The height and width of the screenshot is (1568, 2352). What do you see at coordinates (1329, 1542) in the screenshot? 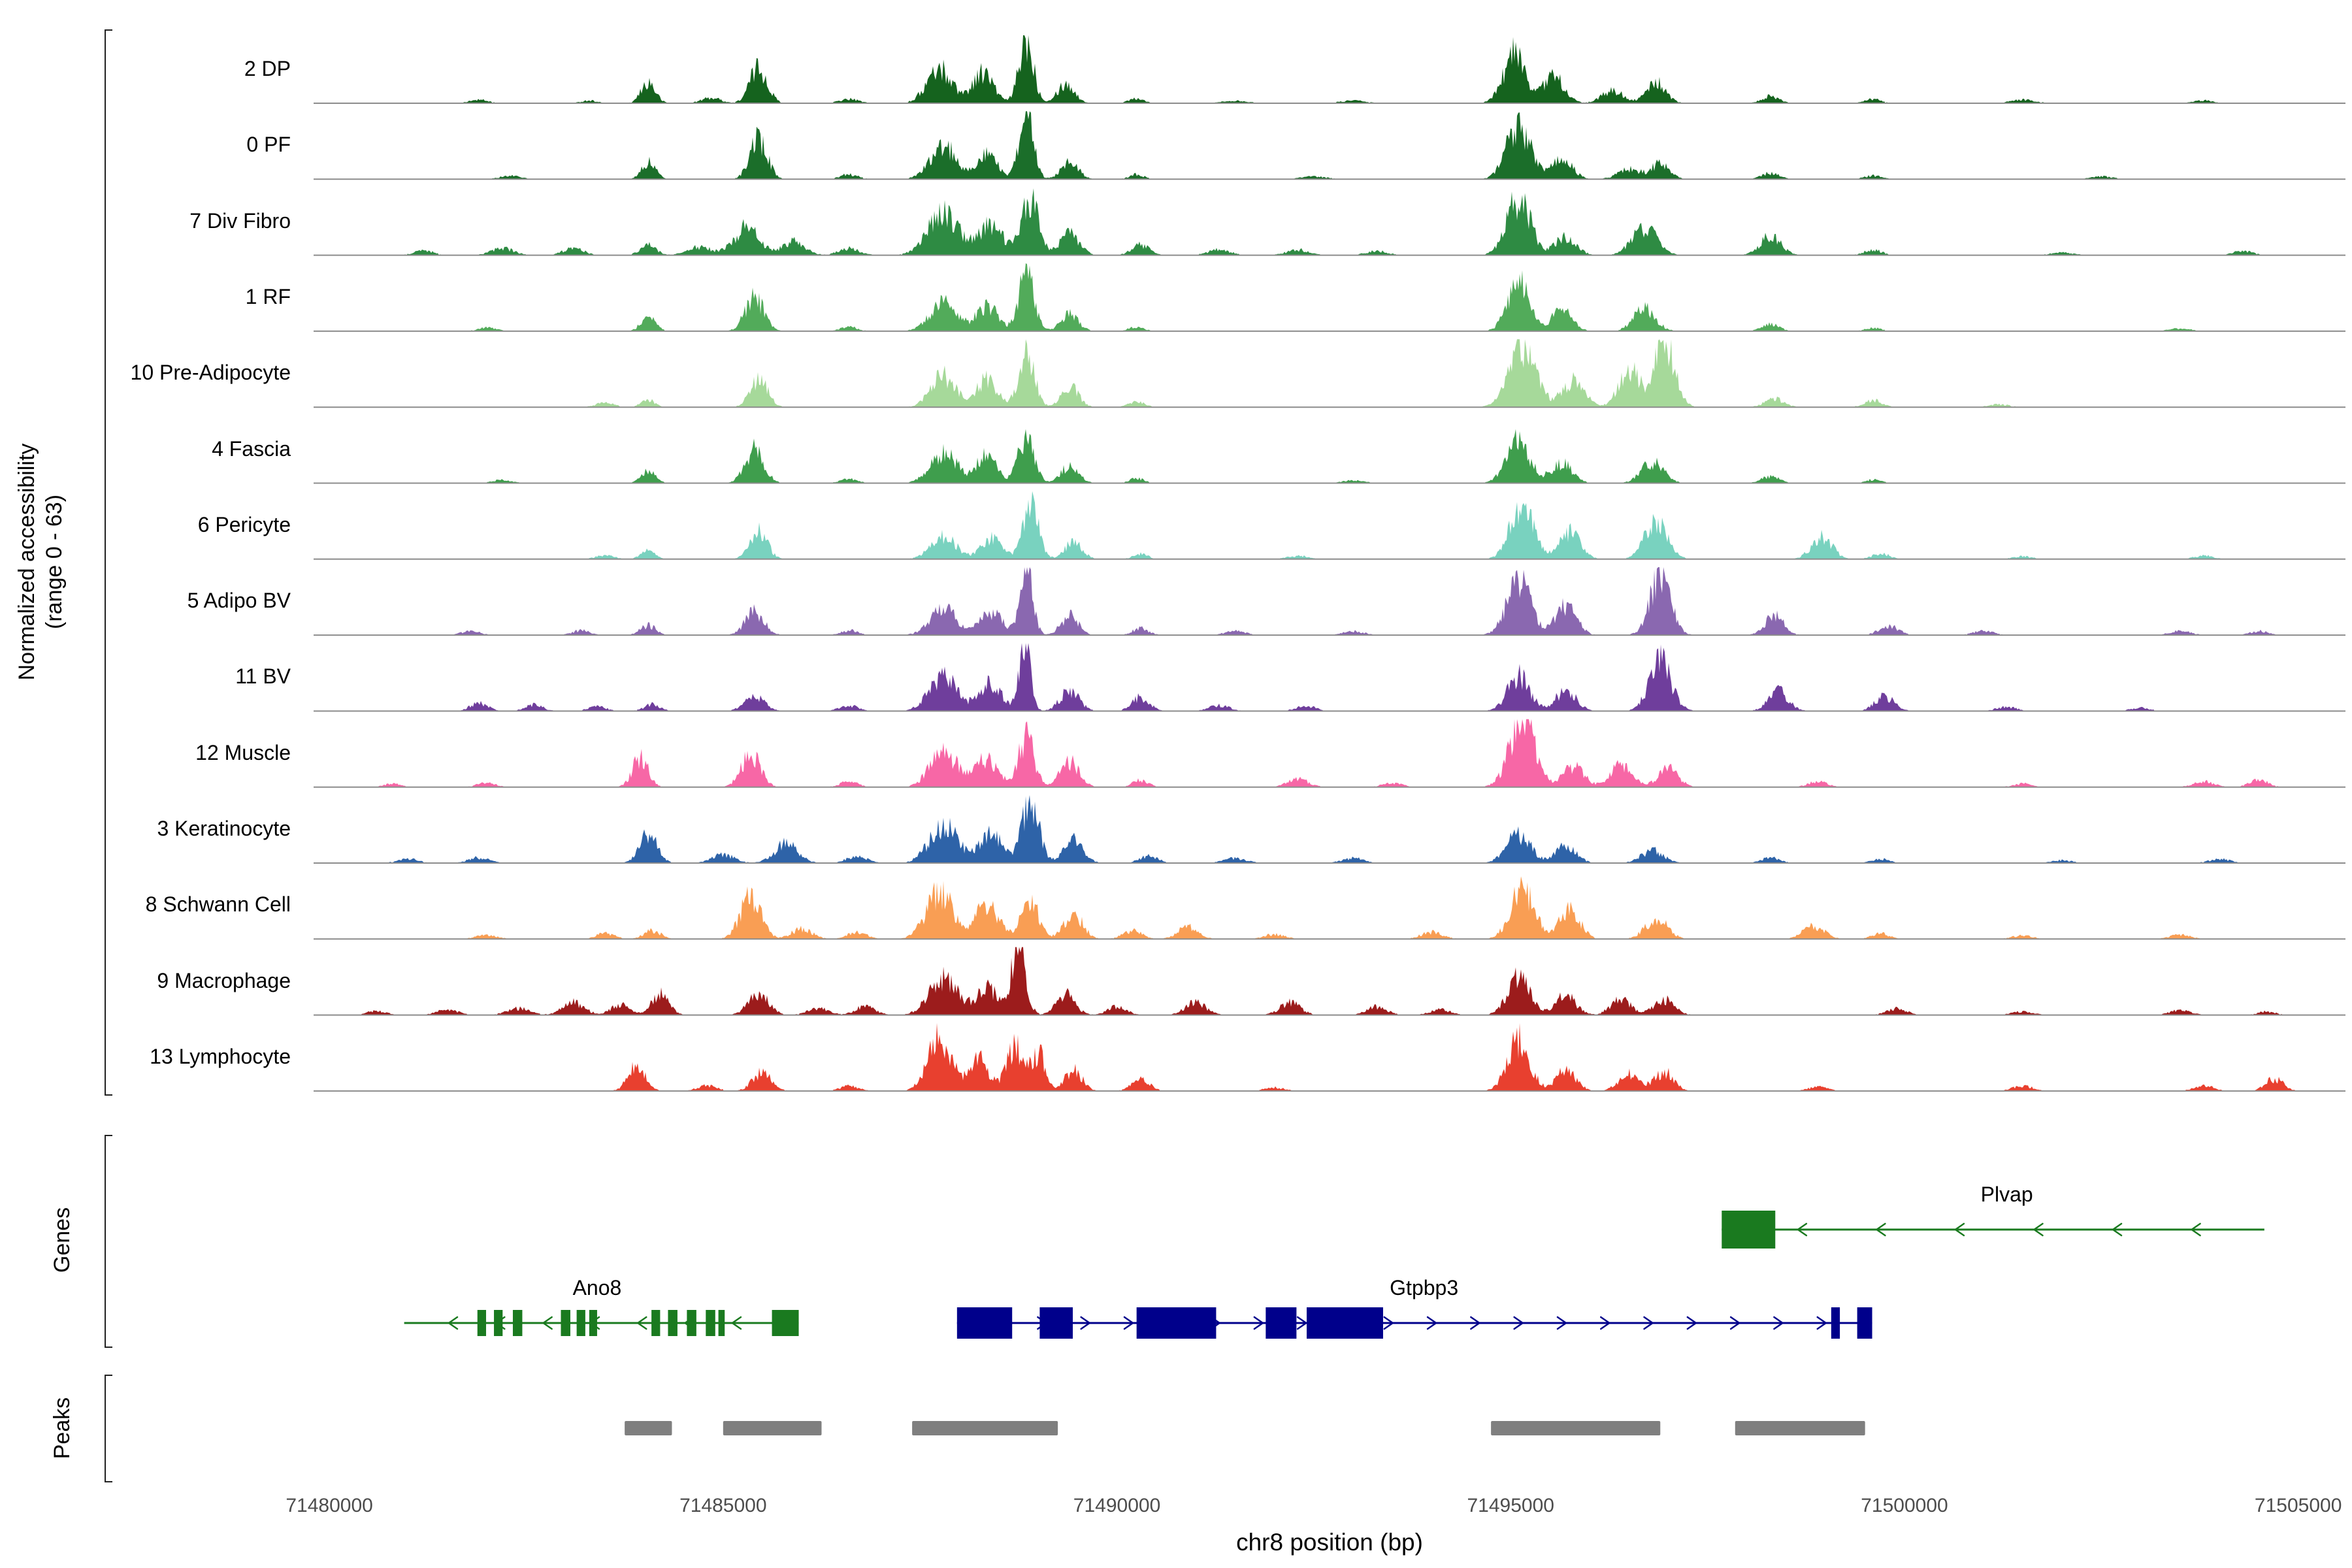
I see `x-axis-title: chr8 position (bp)` at bounding box center [1329, 1542].